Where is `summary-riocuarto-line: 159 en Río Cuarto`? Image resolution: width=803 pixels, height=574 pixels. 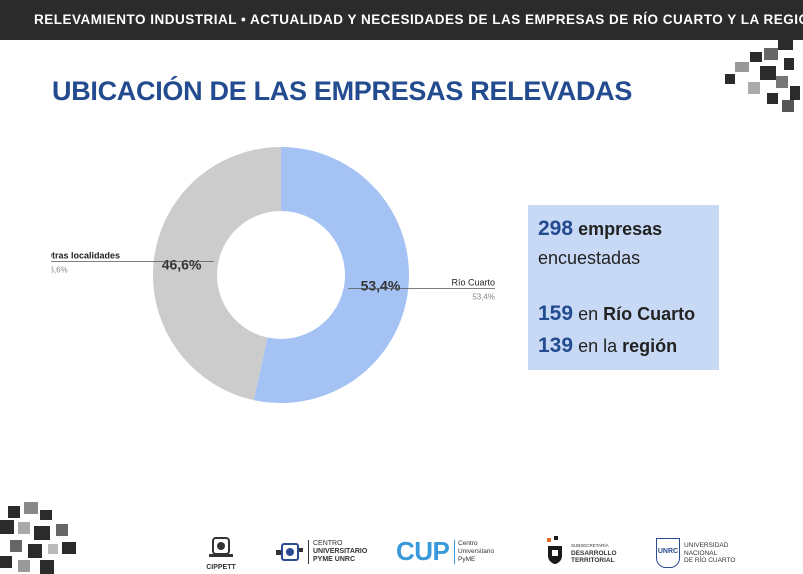
summary-riocuarto-line: 159 en Río Cuarto is located at coordinates (616, 314).